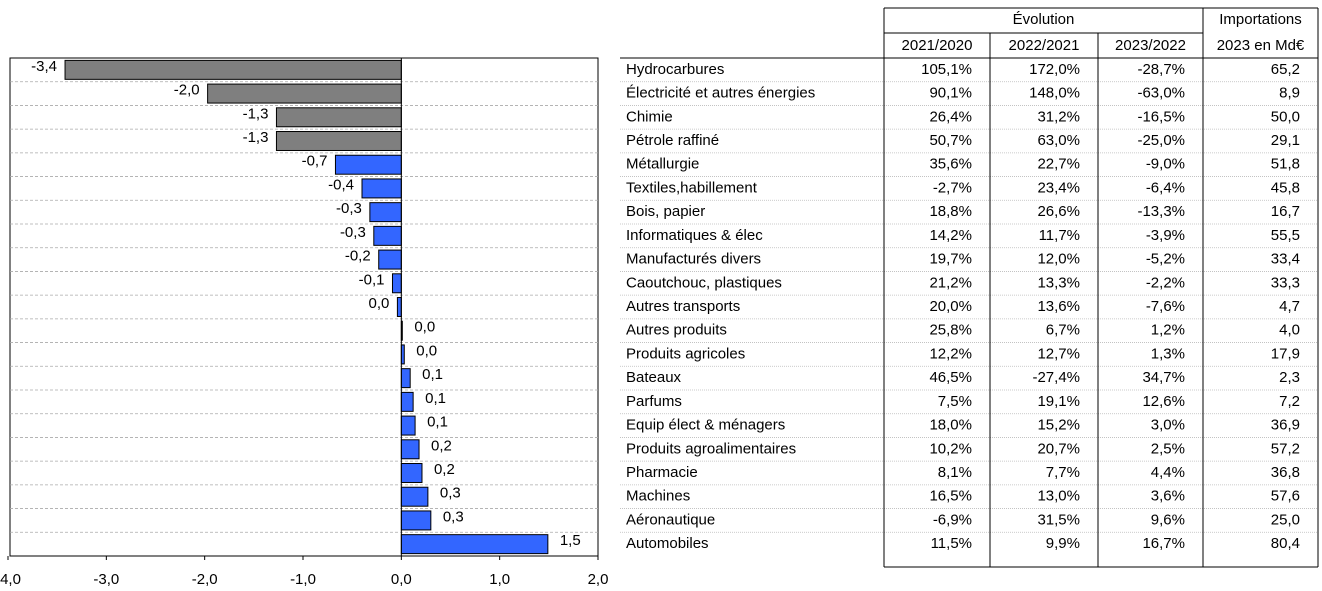 The width and height of the screenshot is (1322, 591). I want to click on table-cell: 63,0%, so click(1058, 140).